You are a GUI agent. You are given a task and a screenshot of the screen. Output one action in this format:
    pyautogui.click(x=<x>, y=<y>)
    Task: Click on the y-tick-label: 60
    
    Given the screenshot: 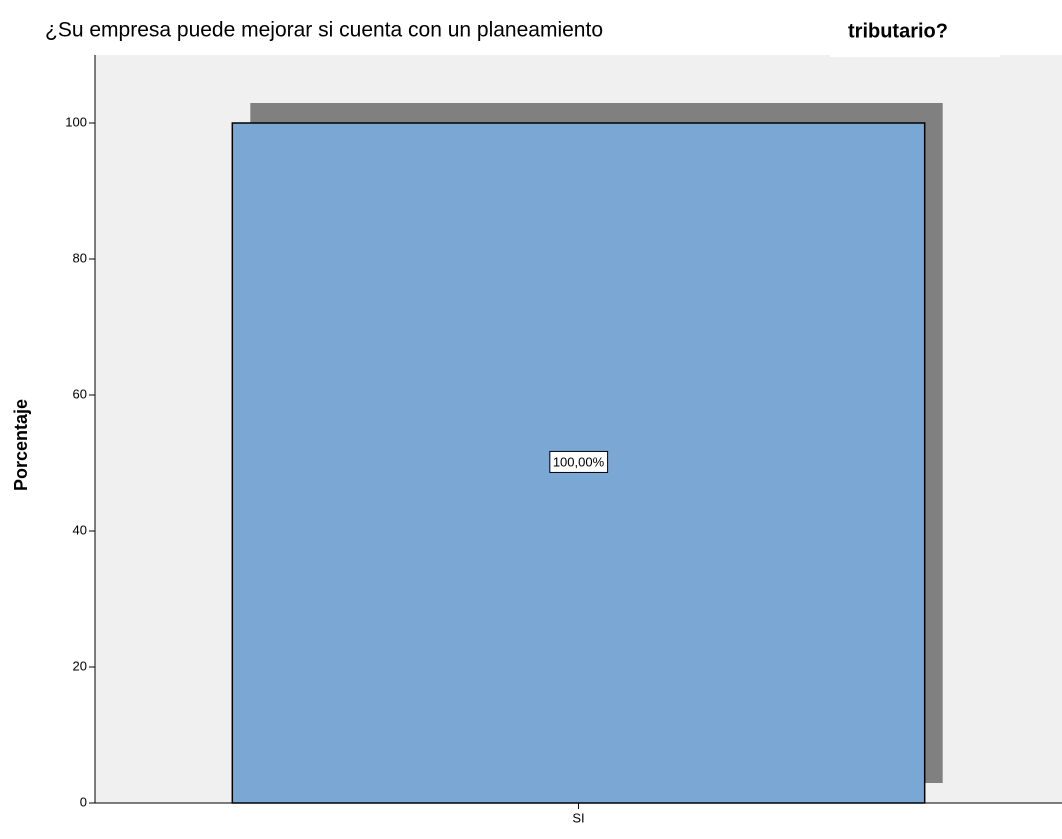 What is the action you would take?
    pyautogui.click(x=80, y=393)
    